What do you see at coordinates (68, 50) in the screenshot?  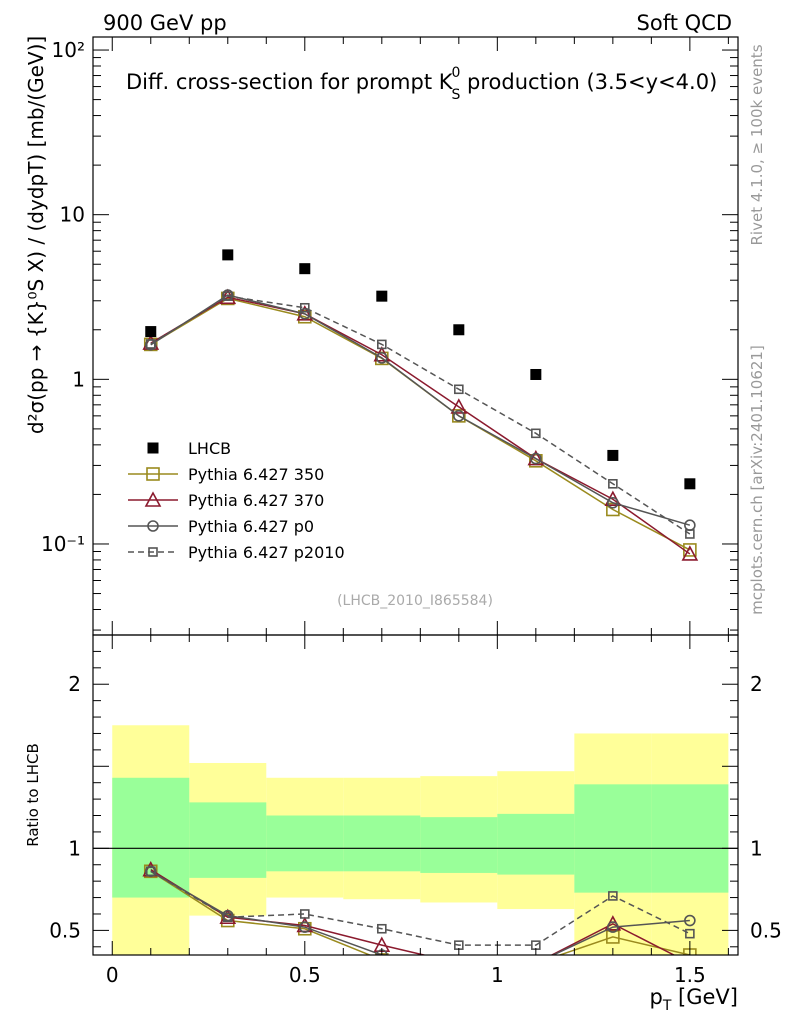 I see `y-top-tick-label-3: 10²` at bounding box center [68, 50].